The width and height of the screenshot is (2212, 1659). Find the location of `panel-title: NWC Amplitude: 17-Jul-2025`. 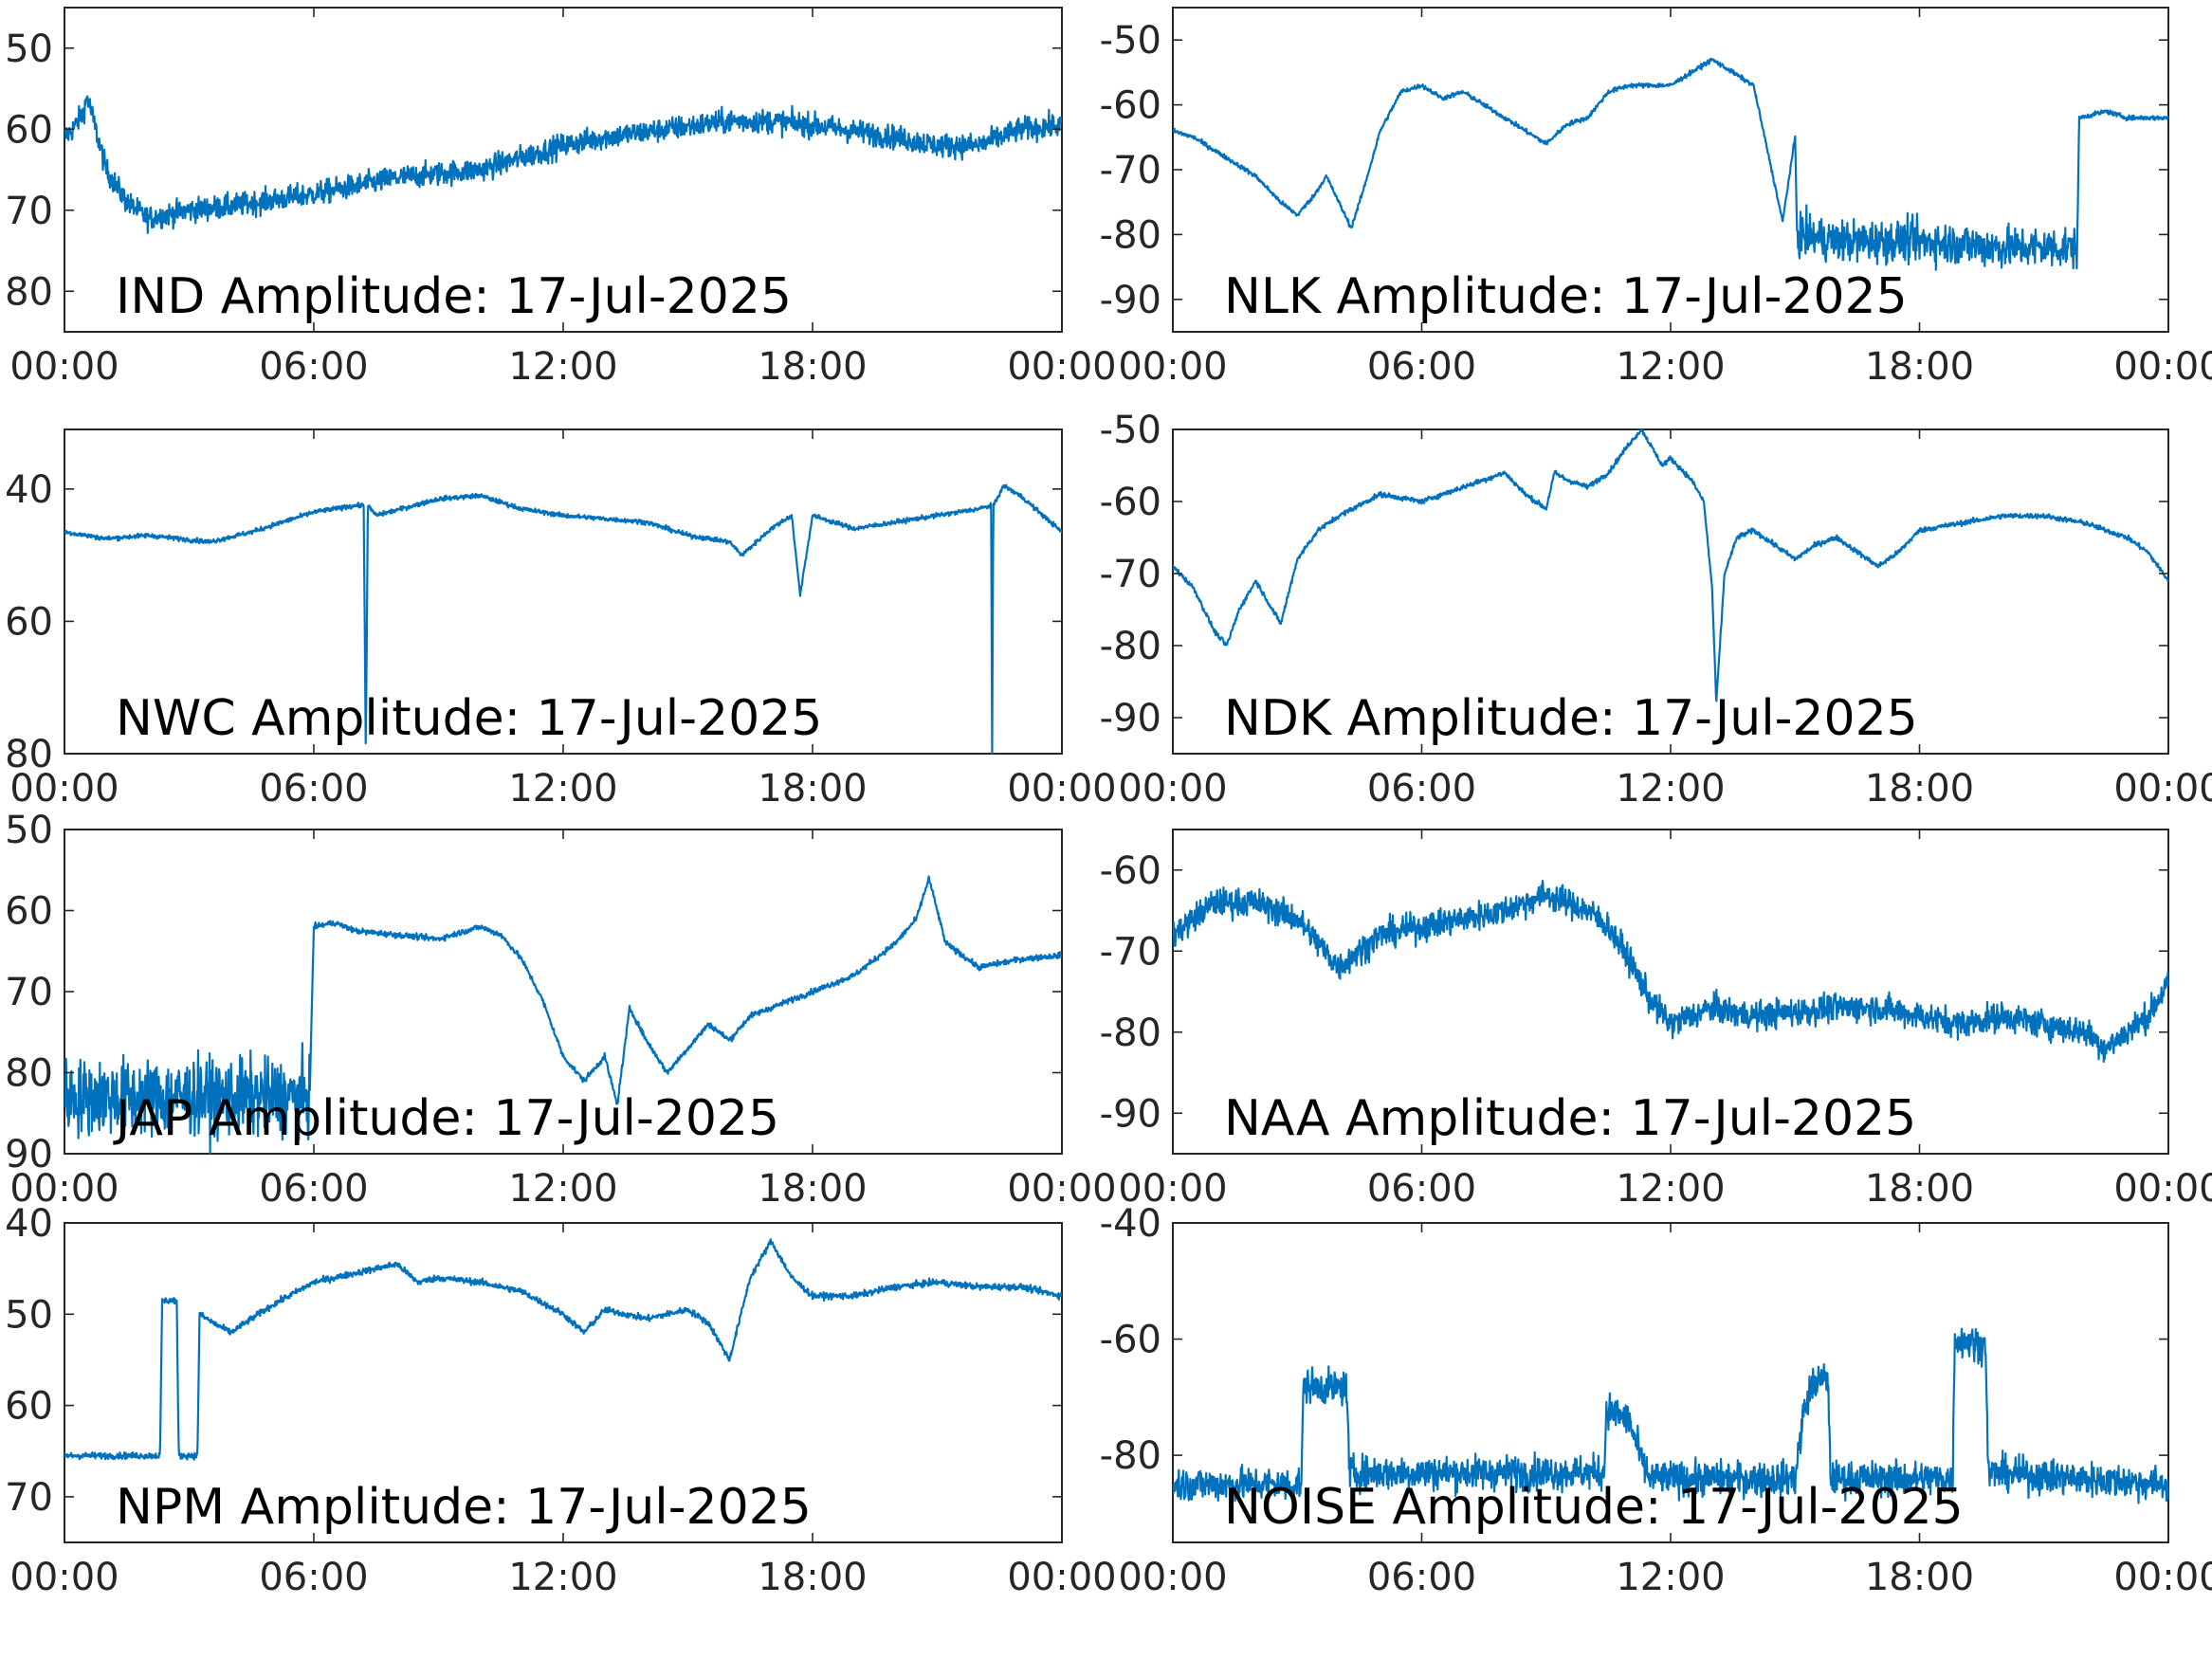

panel-title: NWC Amplitude: 17-Jul-2025 is located at coordinates (469, 718).